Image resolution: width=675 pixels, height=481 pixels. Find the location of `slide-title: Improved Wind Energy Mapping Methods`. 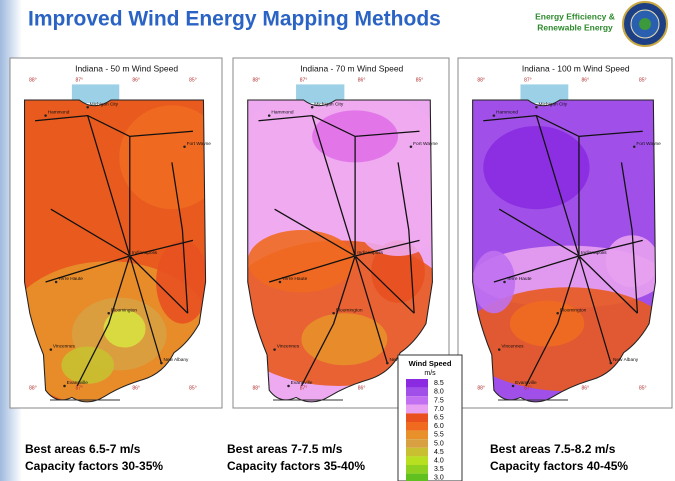

slide-title: Improved Wind Energy Mapping Methods is located at coordinates (234, 19).